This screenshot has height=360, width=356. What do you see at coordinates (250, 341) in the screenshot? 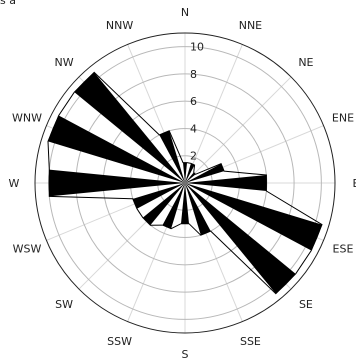
I see `direction-label-sse: SSE` at bounding box center [250, 341].